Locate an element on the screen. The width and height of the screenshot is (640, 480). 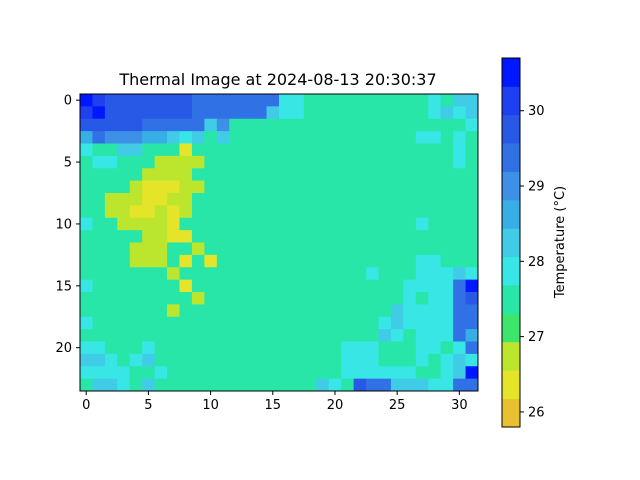
y-tick-label: 20 is located at coordinates (63, 348).